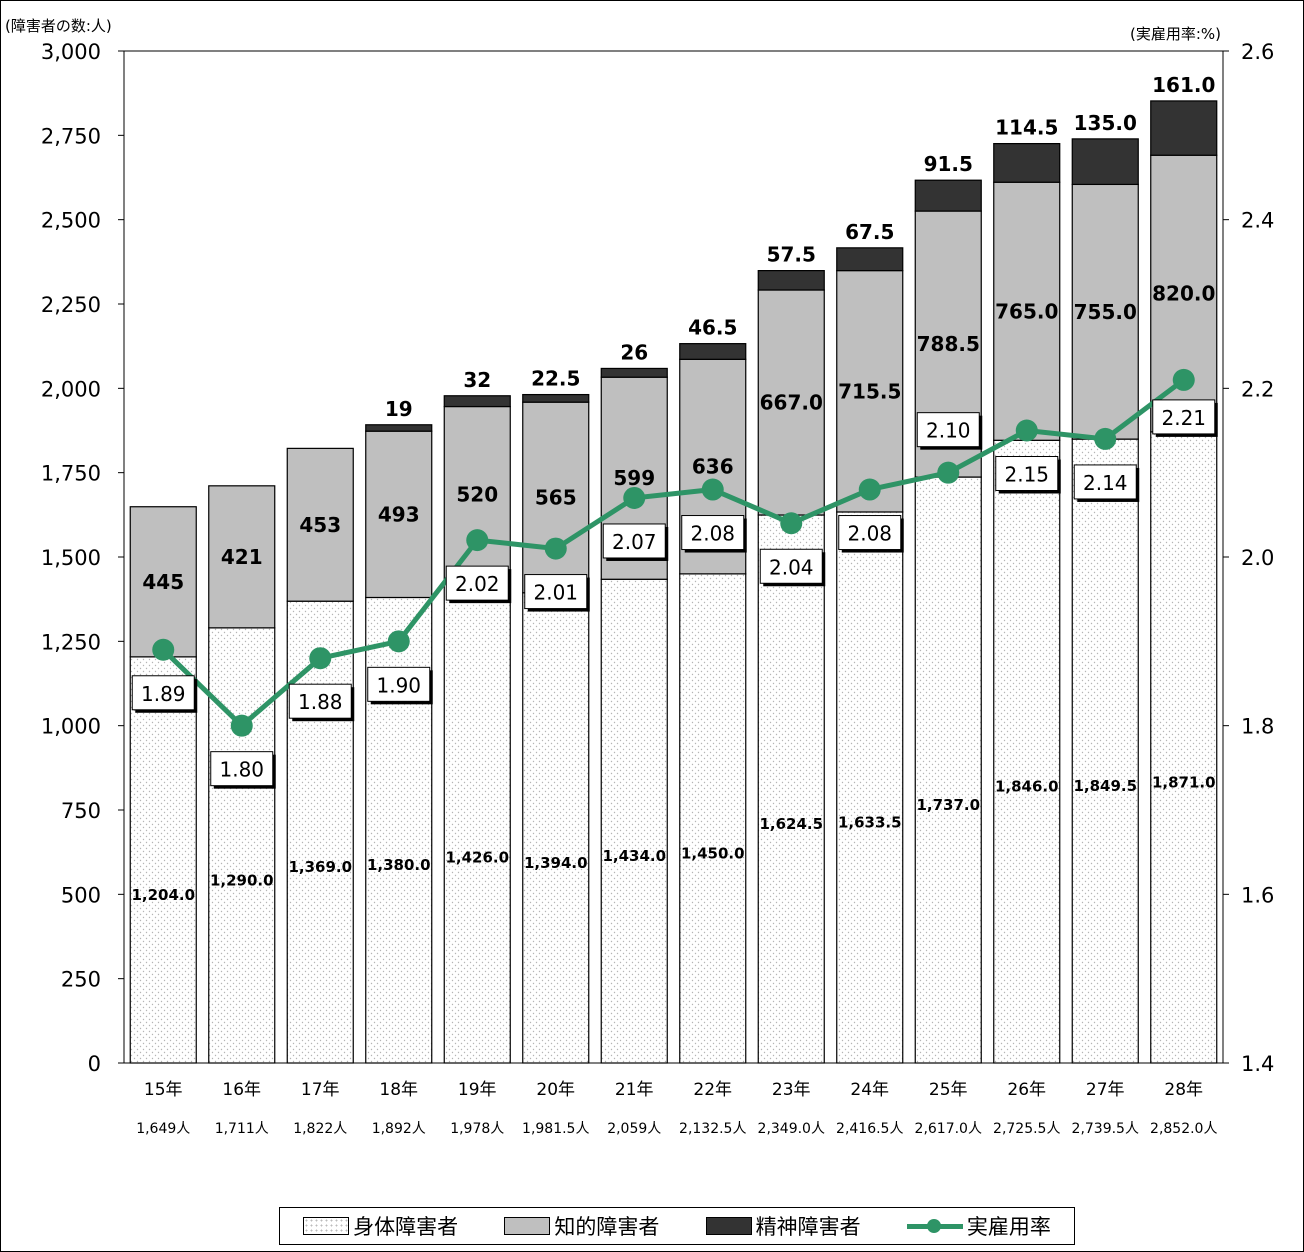 The image size is (1304, 1252). What do you see at coordinates (399, 865) in the screenshot?
I see `value-label-physical: 1,380.0` at bounding box center [399, 865].